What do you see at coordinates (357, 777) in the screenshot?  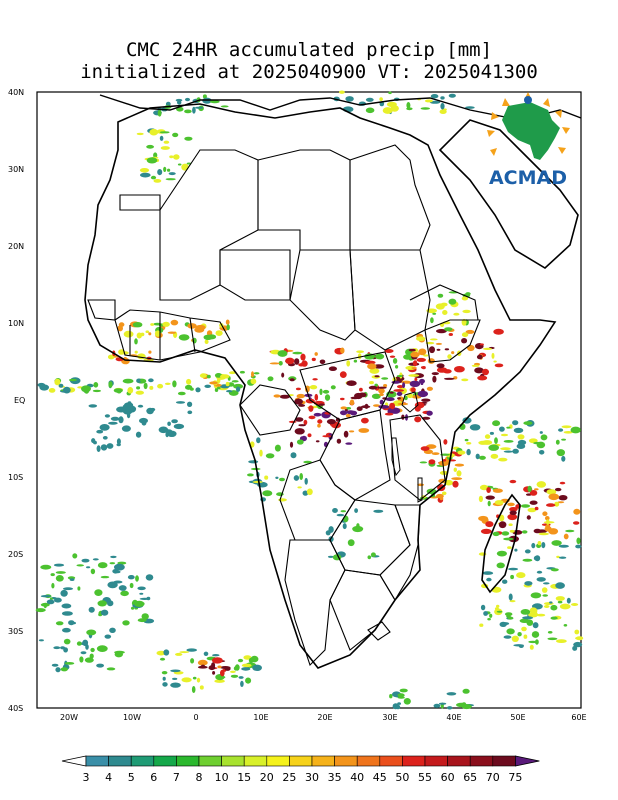 I see `colorbar-label: 40` at bounding box center [357, 777].